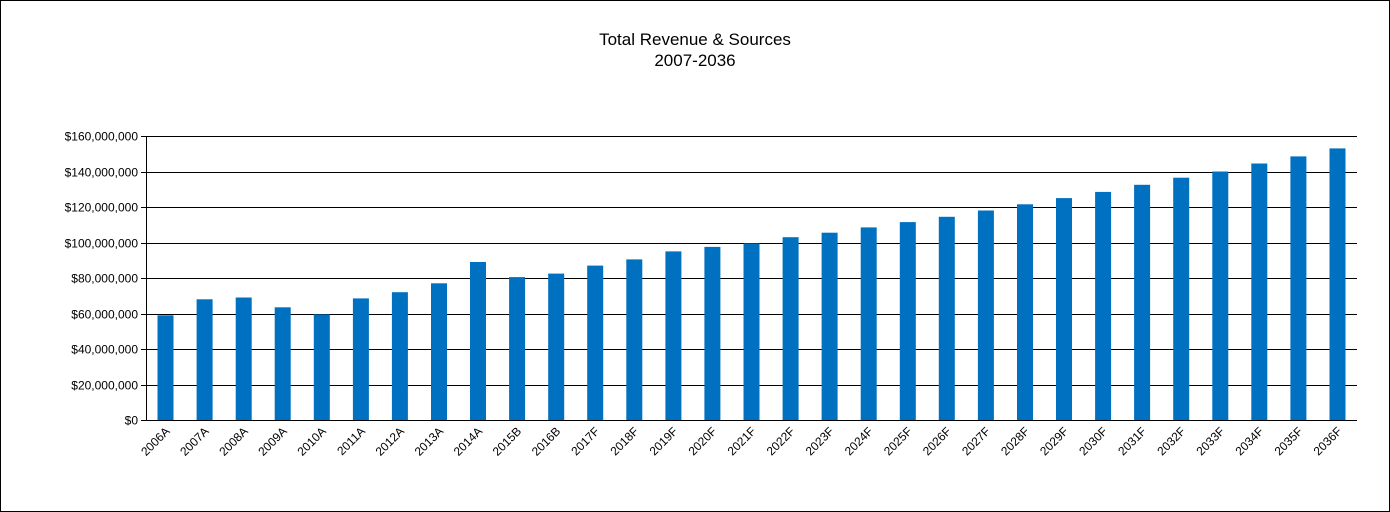 The width and height of the screenshot is (1390, 512). What do you see at coordinates (468, 441) in the screenshot?
I see `x-tick-label: 2014A` at bounding box center [468, 441].